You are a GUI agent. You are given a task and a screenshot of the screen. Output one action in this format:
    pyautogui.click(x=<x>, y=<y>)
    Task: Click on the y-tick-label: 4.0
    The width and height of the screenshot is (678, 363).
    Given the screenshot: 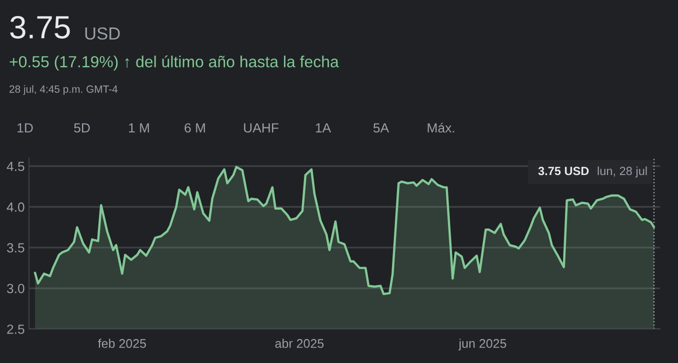 What is the action you would take?
    pyautogui.click(x=15, y=207)
    